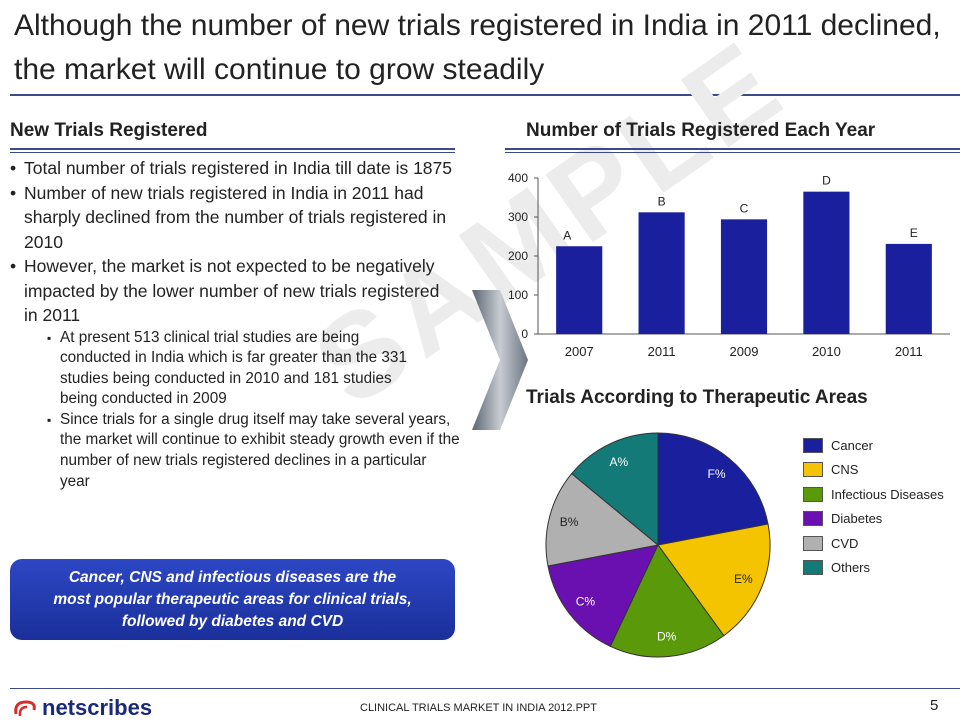 This screenshot has height=728, width=971. I want to click on x-tick-label: 2009, so click(744, 351).